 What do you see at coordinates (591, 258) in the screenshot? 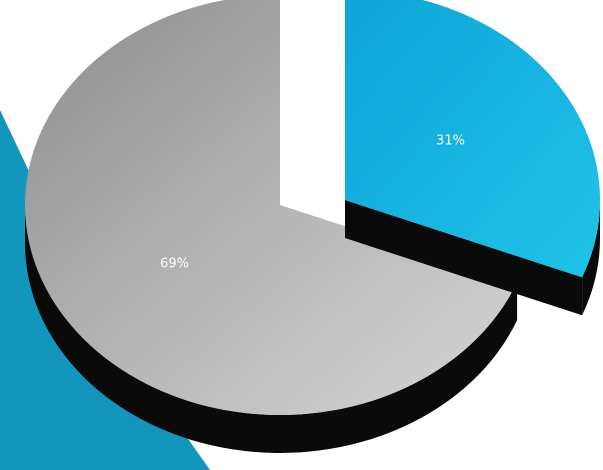
I see `pie-slice-side` at bounding box center [591, 258].